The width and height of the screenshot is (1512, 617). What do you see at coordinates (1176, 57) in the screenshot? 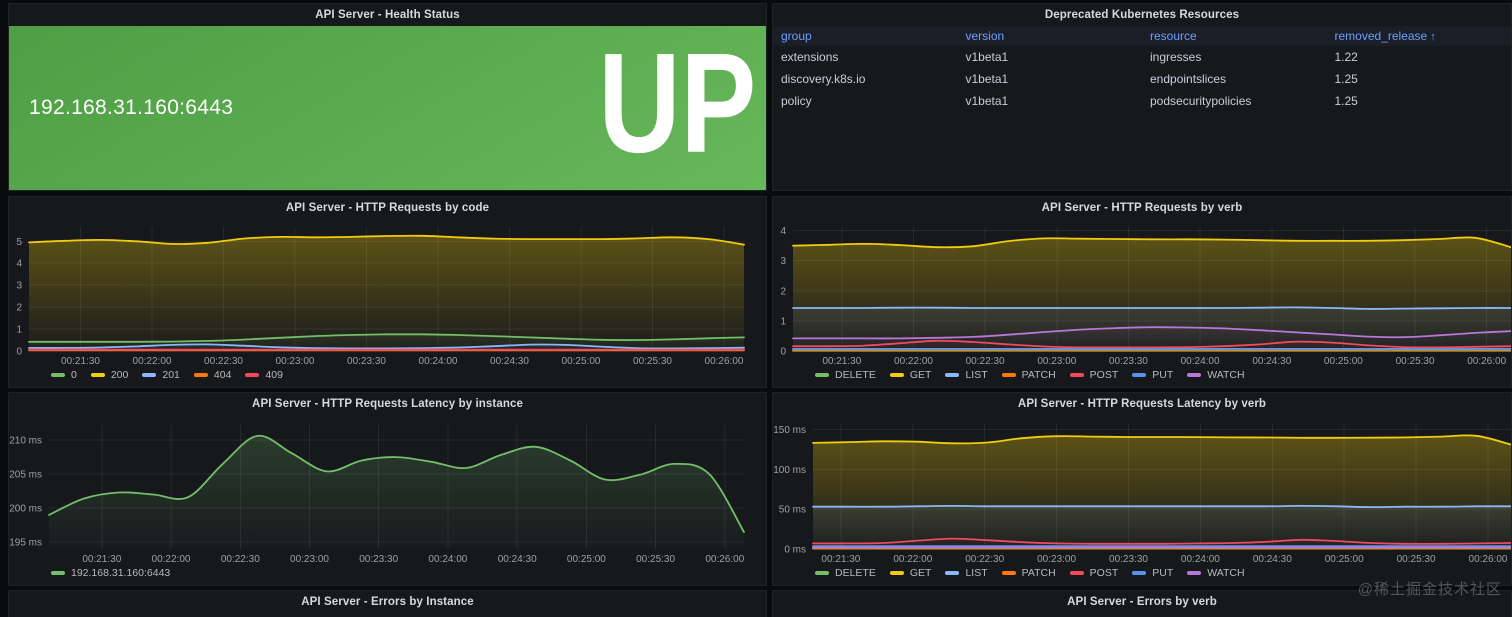
I see `table-cell: ingresses` at bounding box center [1176, 57].